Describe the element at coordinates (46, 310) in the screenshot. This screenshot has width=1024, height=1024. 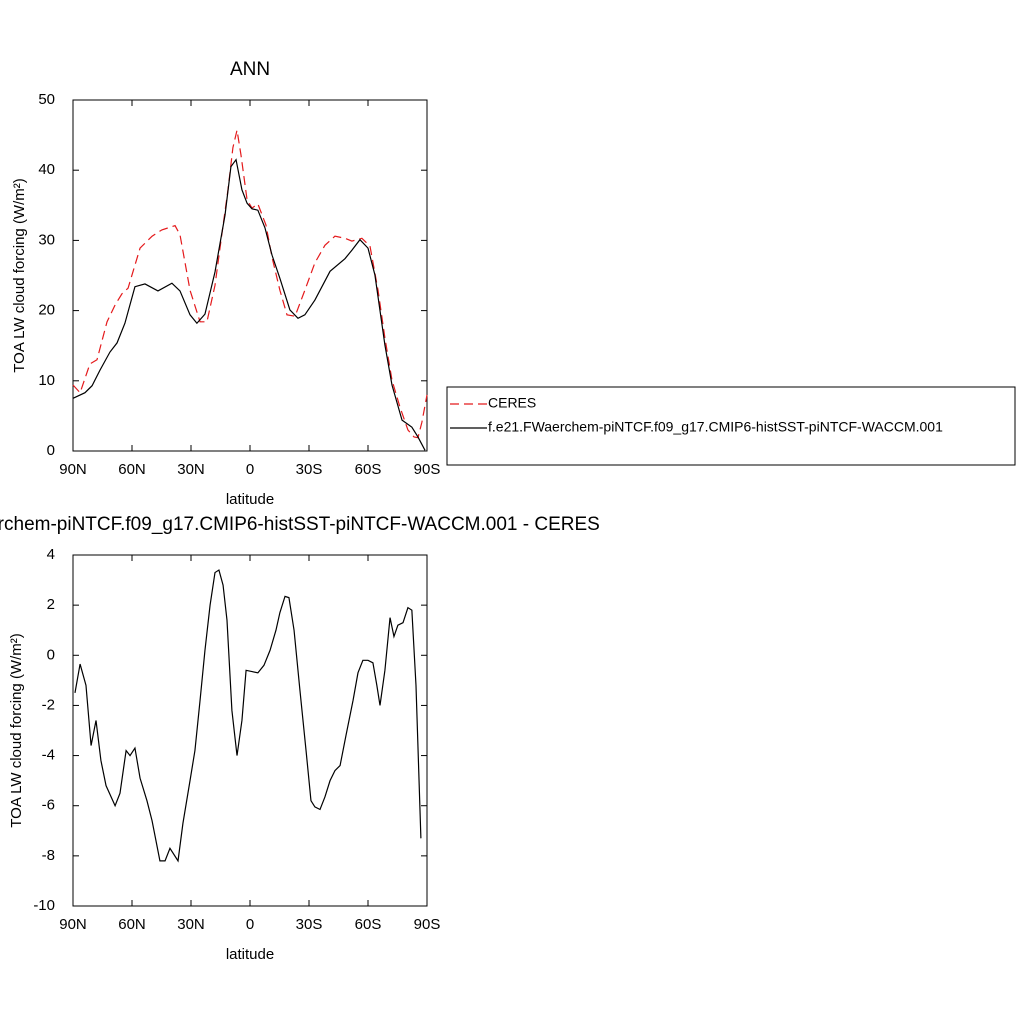
I see `y-tick-label: 20` at that location.